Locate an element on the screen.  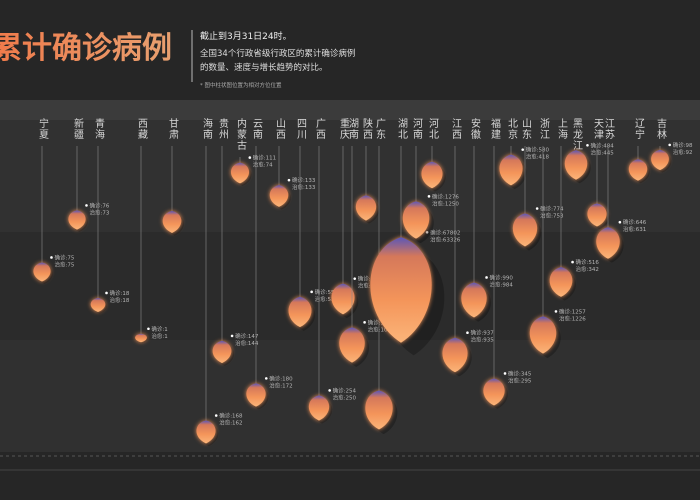
value-label: 确诊:75 is located at coordinates (64, 257).